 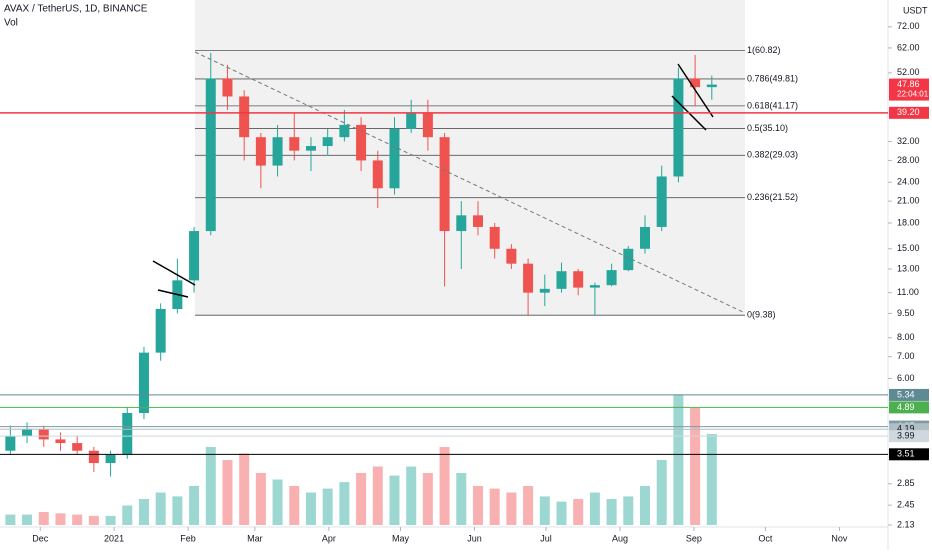 What do you see at coordinates (908, 160) in the screenshot?
I see `y-tick-label: 28.00` at bounding box center [908, 160].